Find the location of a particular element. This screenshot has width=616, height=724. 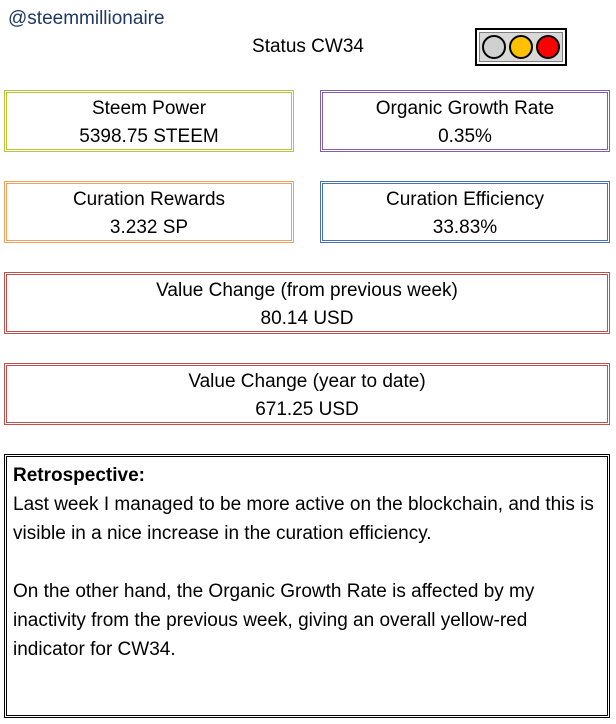

value-change-week-value: 80.14 USD is located at coordinates (307, 318).